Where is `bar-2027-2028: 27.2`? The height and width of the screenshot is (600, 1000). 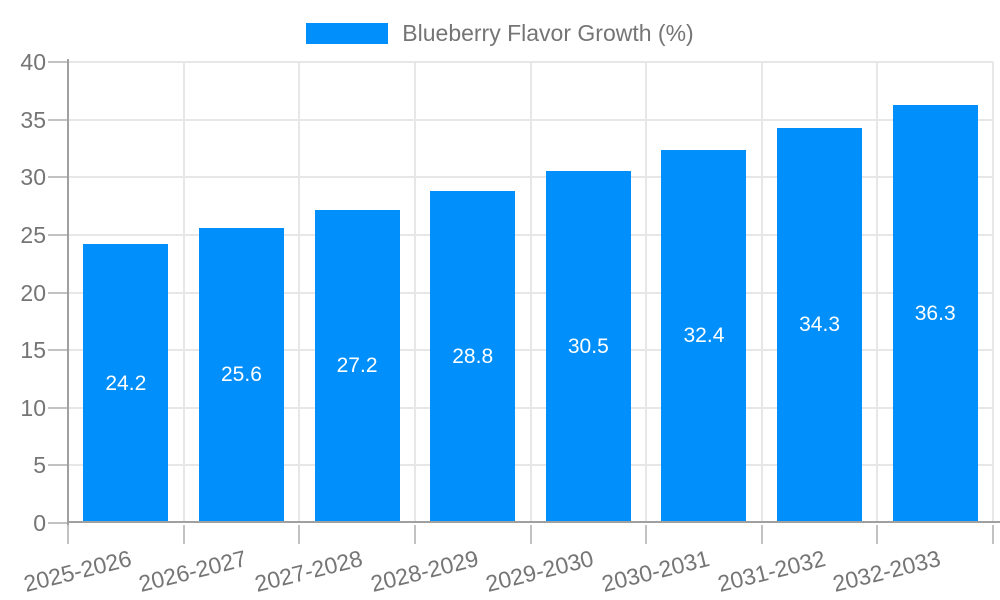 bar-2027-2028: 27.2 is located at coordinates (357, 366).